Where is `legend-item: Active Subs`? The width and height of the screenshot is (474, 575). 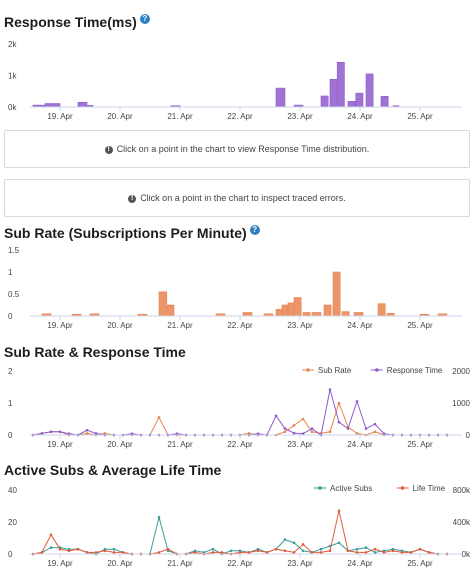 legend-item: Active Subs is located at coordinates (351, 488).